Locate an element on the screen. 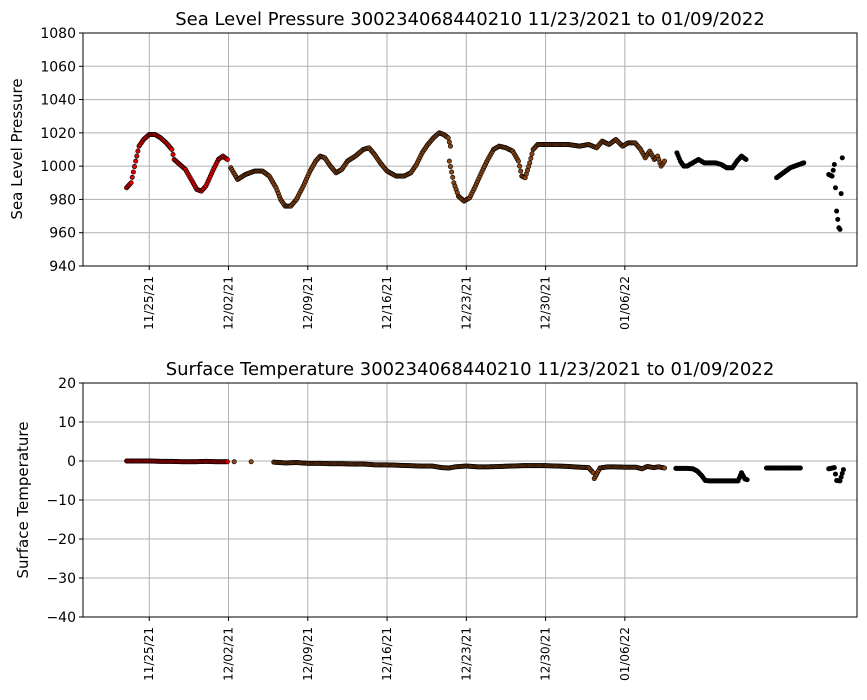  y-tick-label: 940 is located at coordinates (62, 267).